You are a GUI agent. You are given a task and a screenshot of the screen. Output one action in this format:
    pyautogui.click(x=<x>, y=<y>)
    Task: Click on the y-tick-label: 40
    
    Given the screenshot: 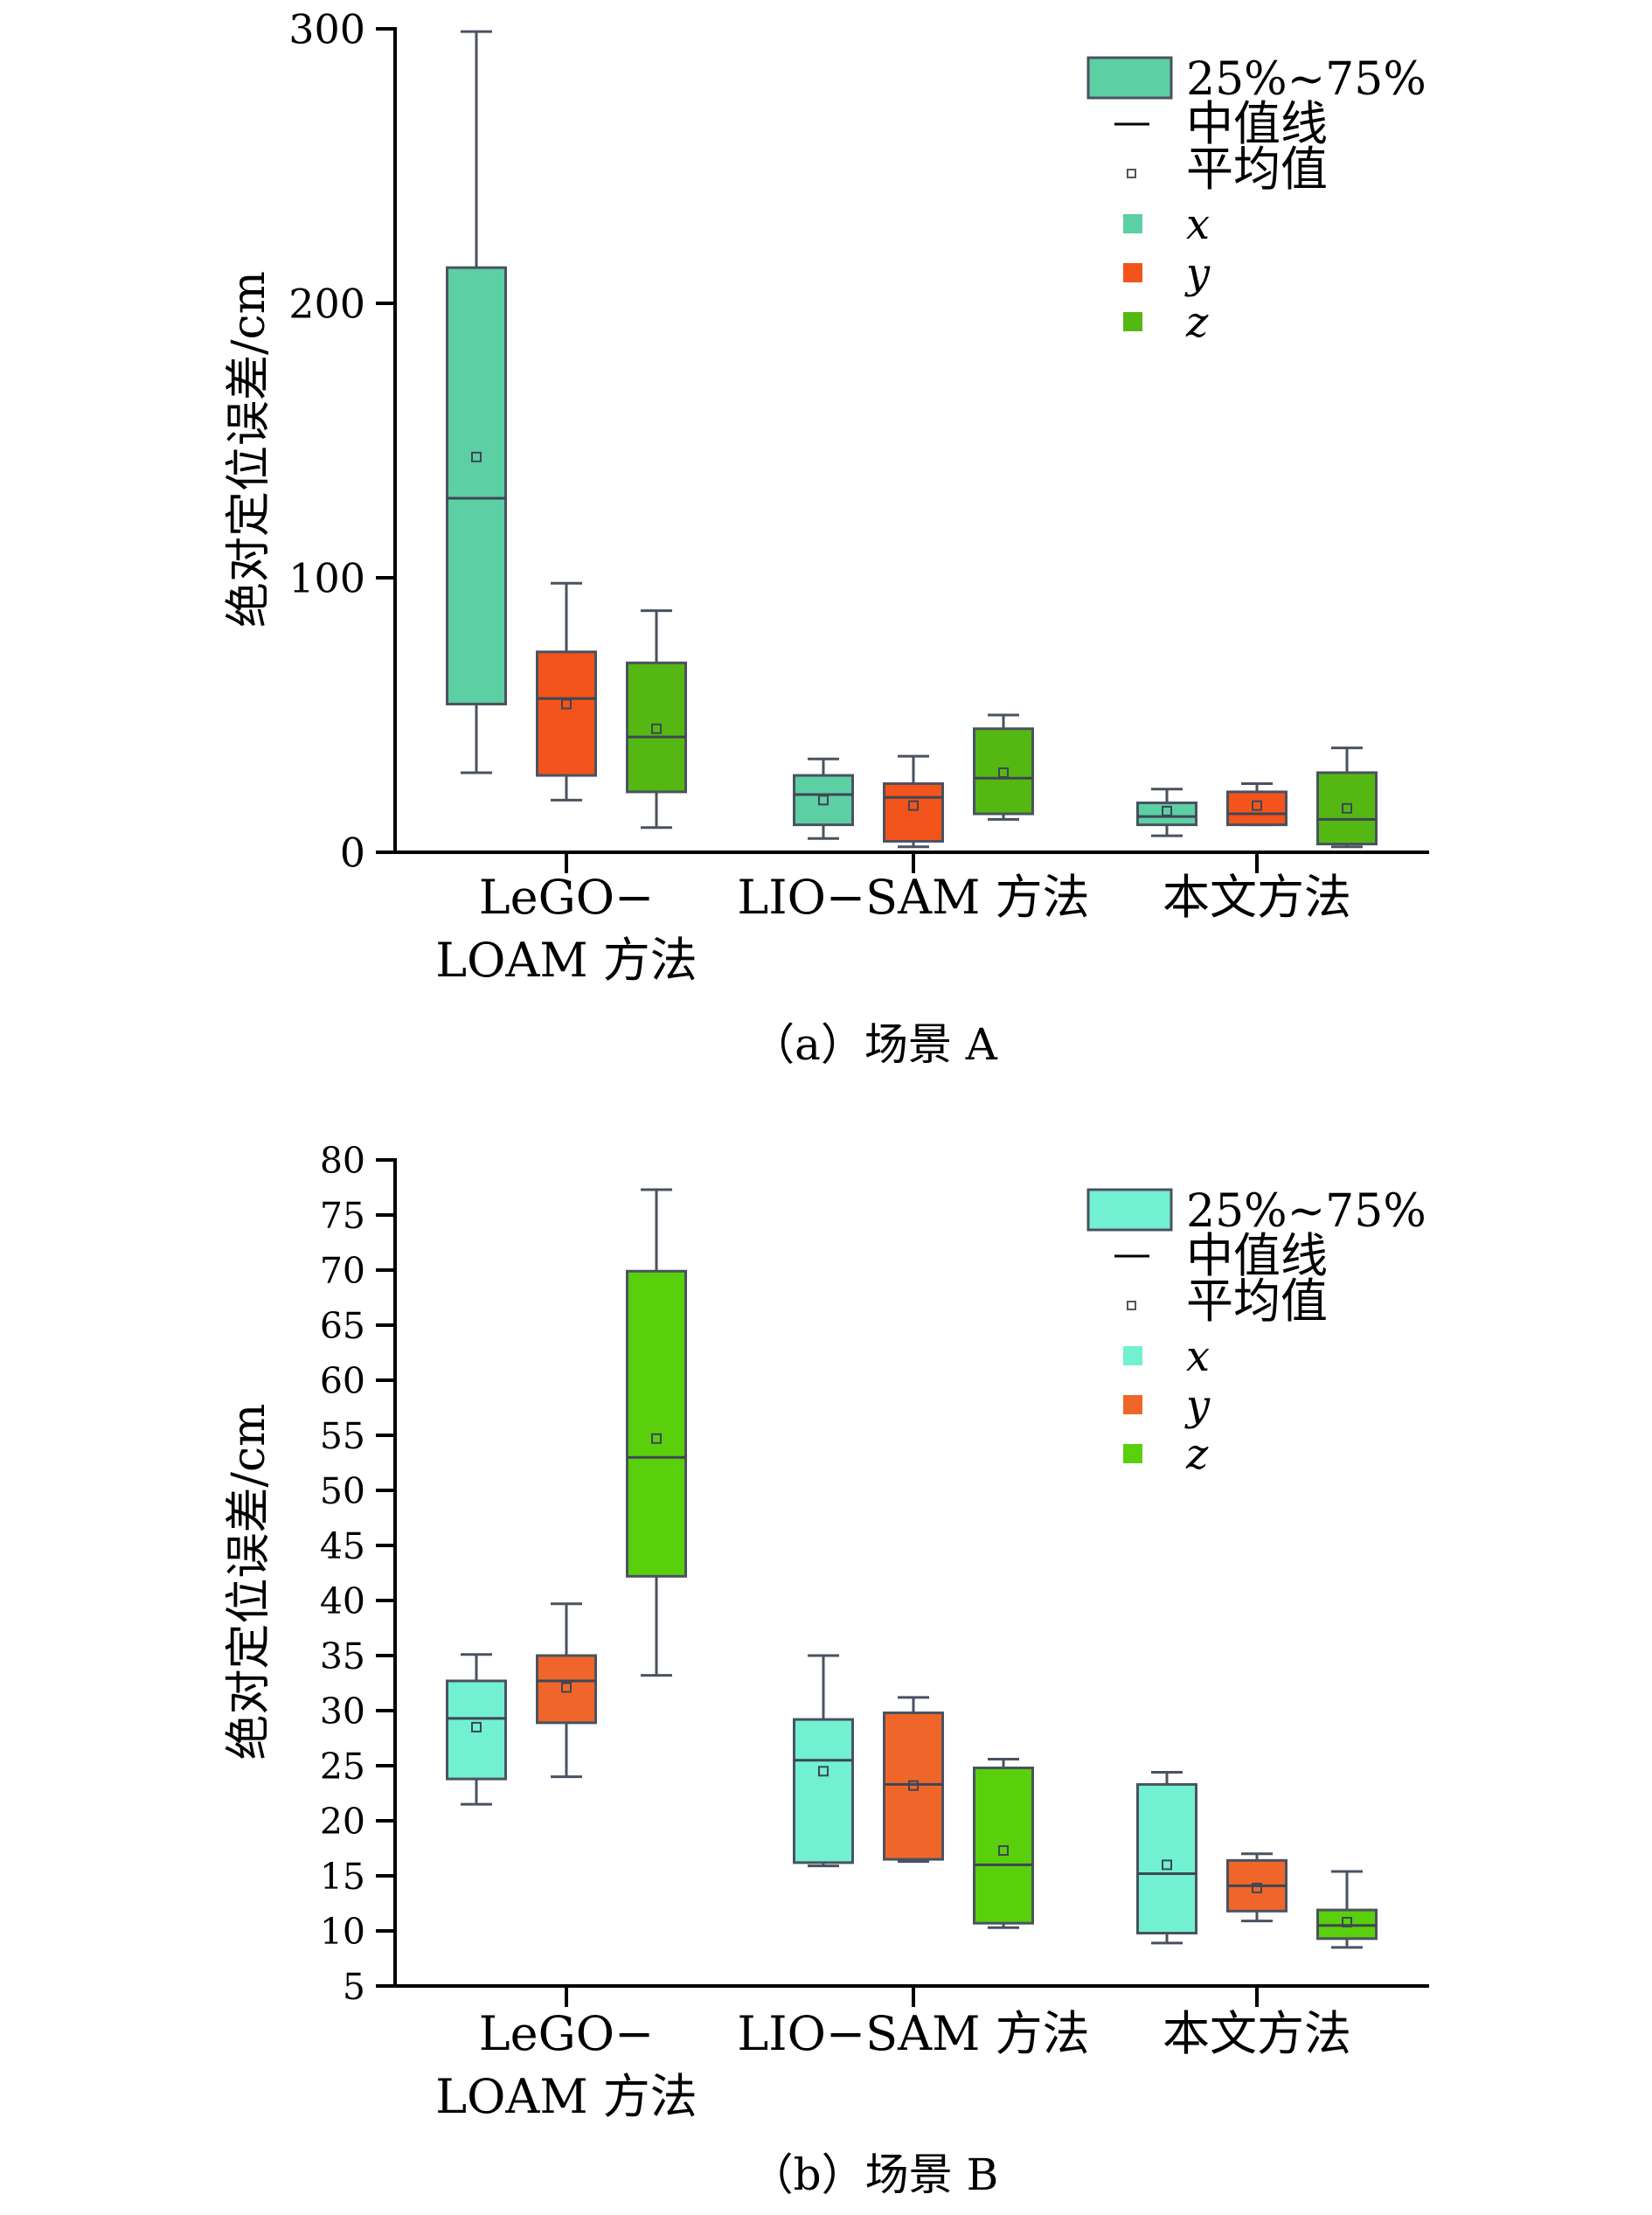 What is the action you would take?
    pyautogui.click(x=343, y=1601)
    